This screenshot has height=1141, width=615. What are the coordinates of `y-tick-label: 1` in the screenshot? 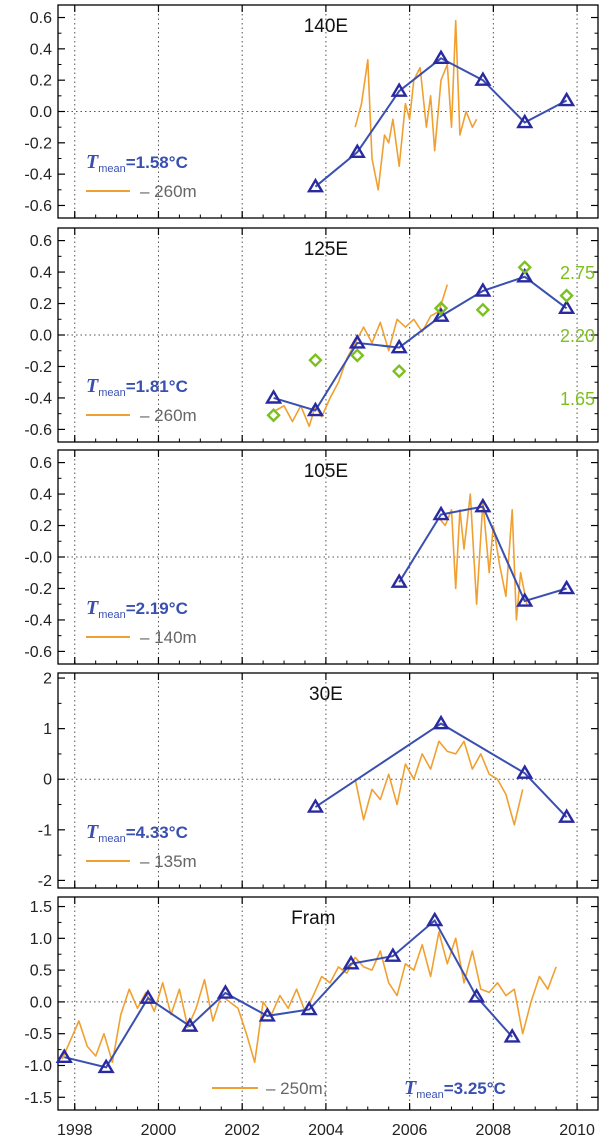 It's located at (47, 729).